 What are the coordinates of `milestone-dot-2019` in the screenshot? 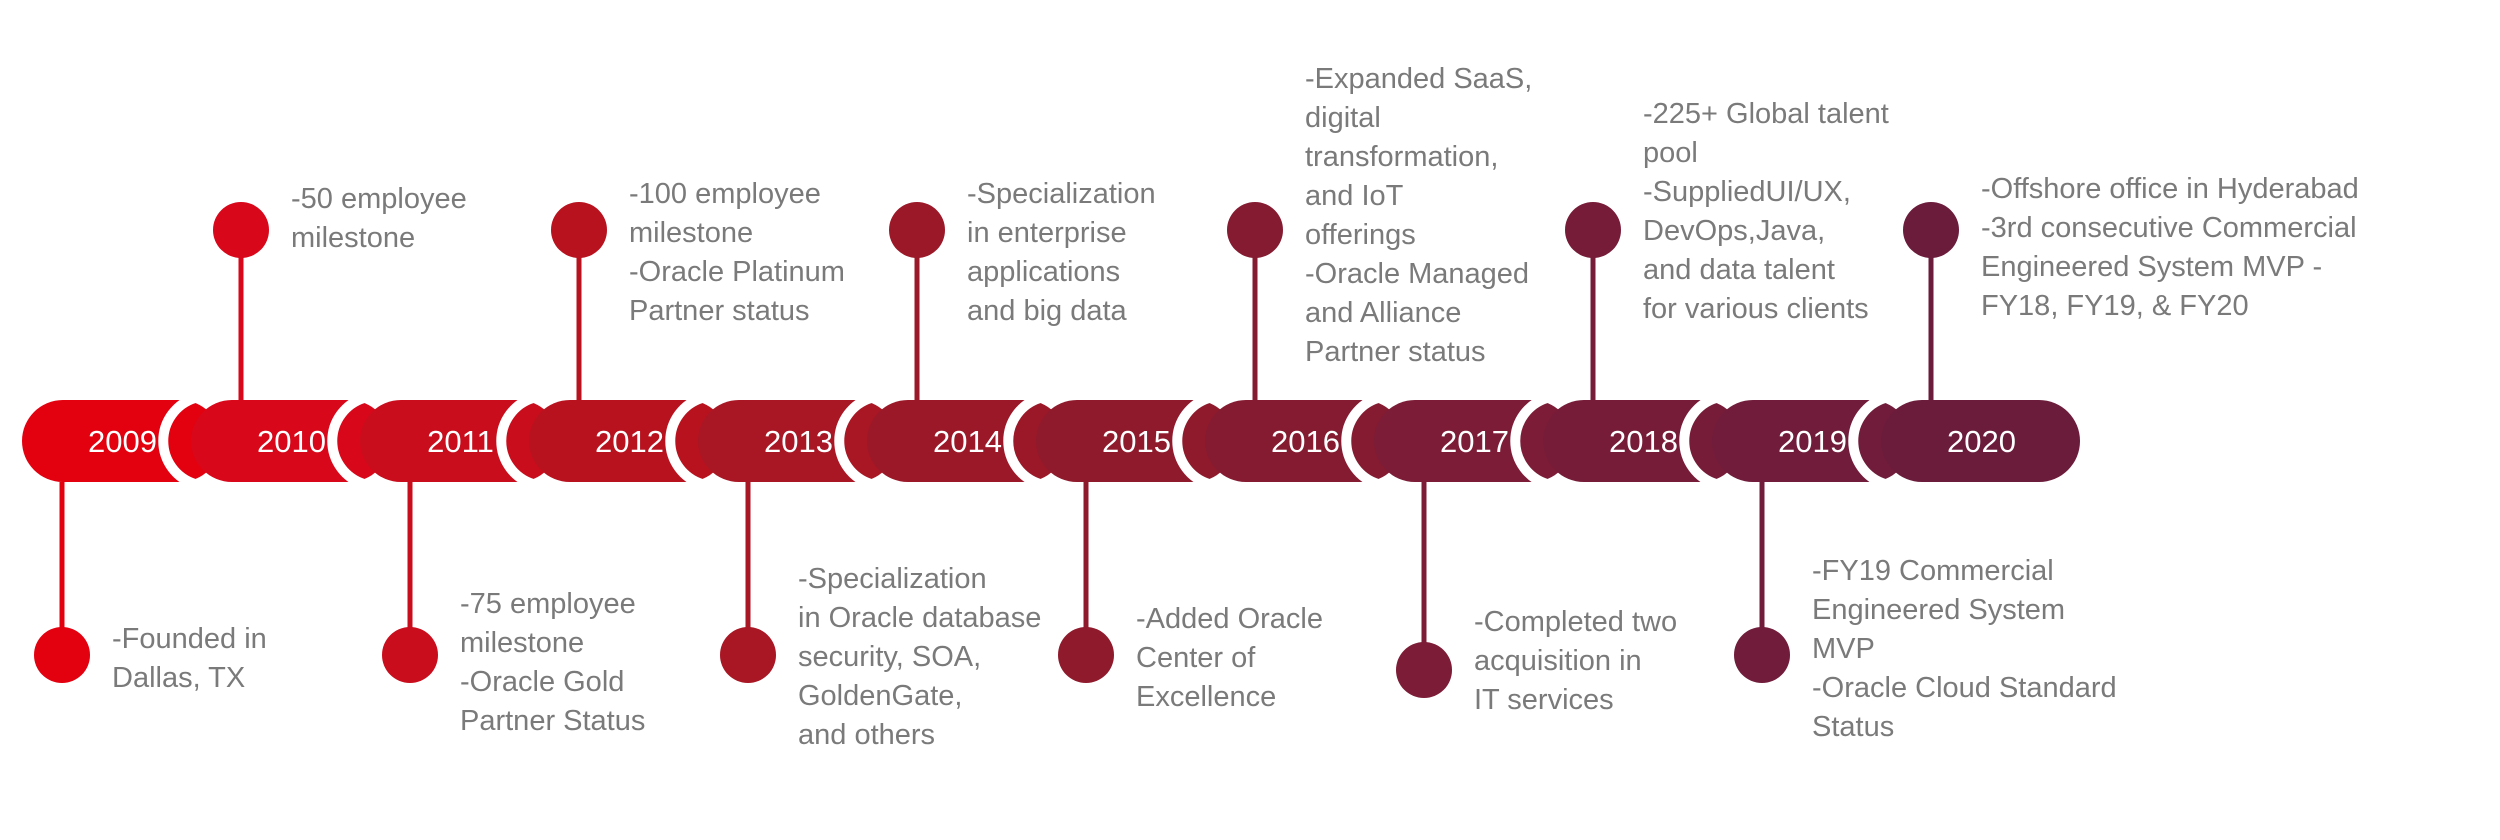 It's located at (1762, 655).